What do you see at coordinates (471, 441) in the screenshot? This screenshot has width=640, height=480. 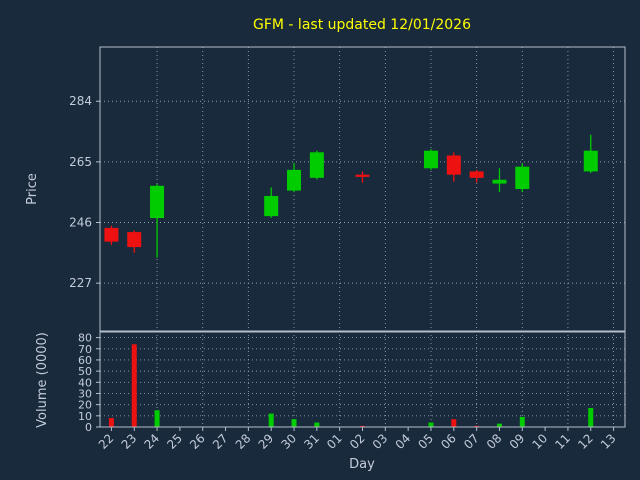 I see `x-tick-label: 07` at bounding box center [471, 441].